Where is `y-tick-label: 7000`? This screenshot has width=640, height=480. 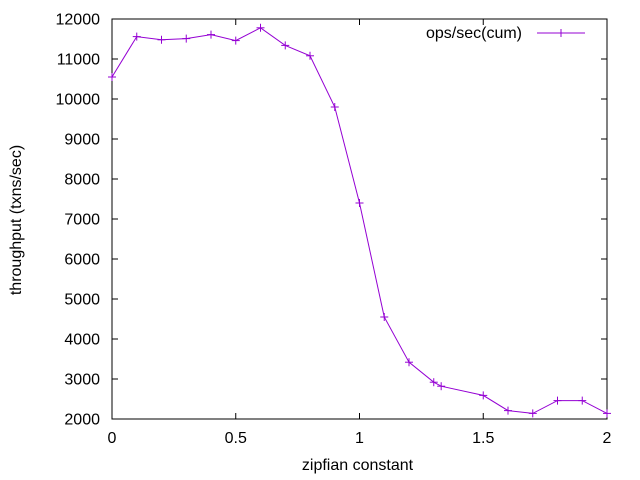
y-tick-label: 7000 is located at coordinates (82, 220).